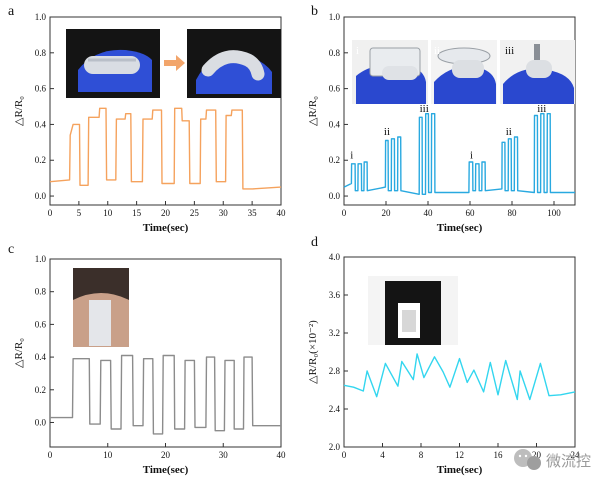  What do you see at coordinates (79, 213) in the screenshot?
I see `x-tick-label: 5` at bounding box center [79, 213].